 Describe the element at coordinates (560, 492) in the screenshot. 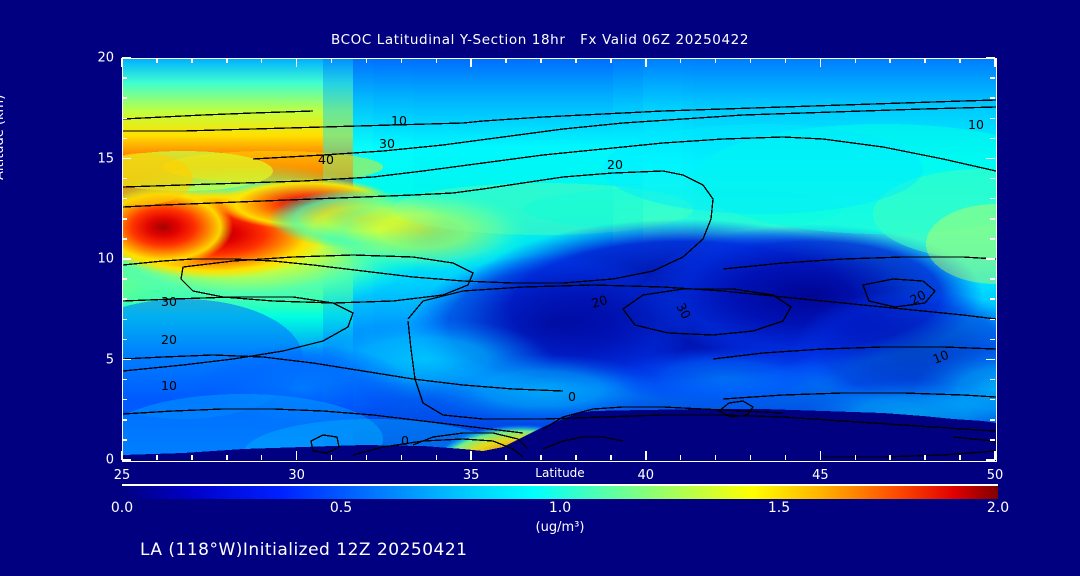

I see `colorbar-gradient-fill` at that location.